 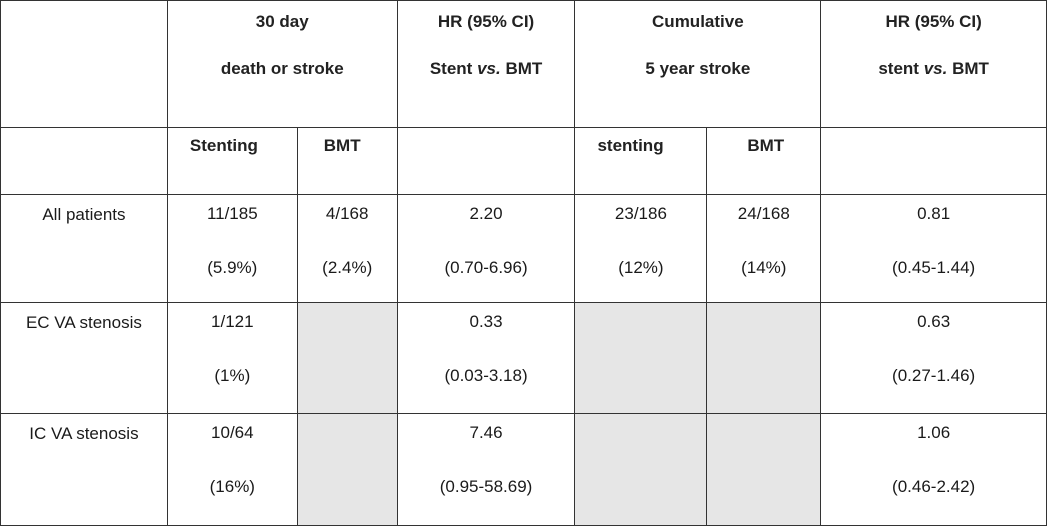 I want to click on cell-percent: (12%), so click(x=641, y=267).